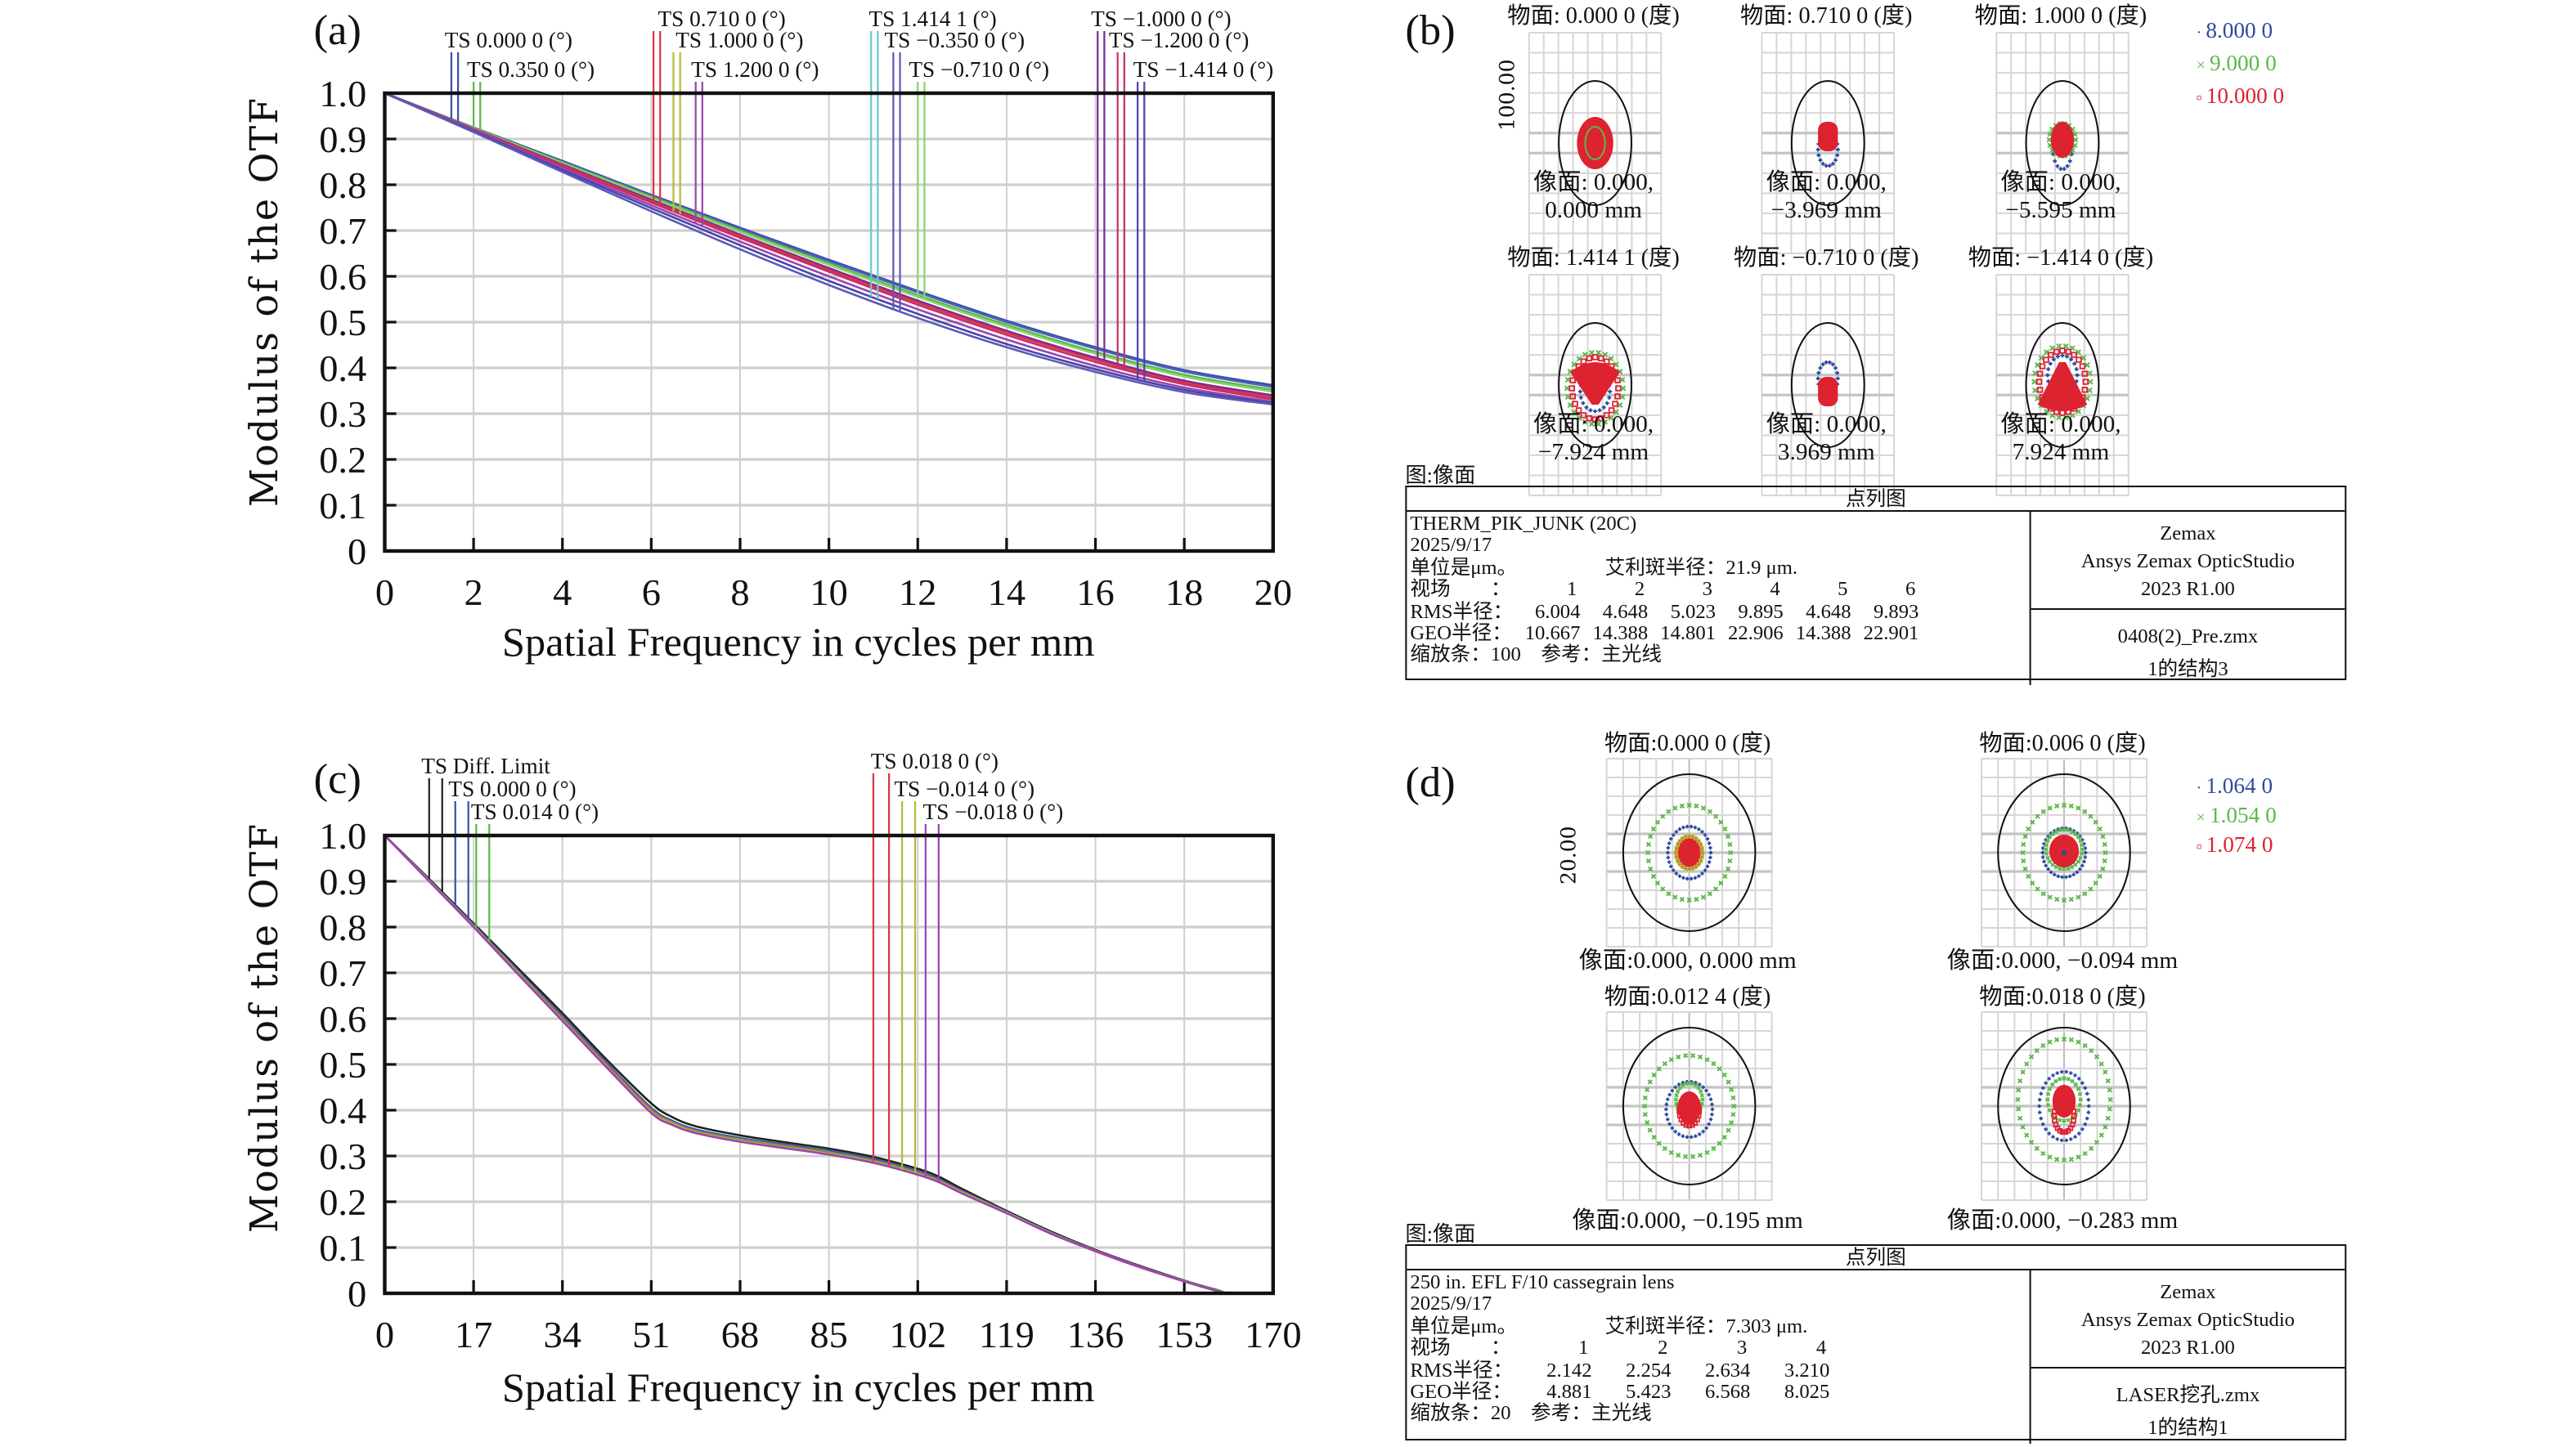 This screenshot has height=1447, width=2576. Describe the element at coordinates (1593, 259) in the screenshot. I see `field-title: 物面: 1.414 1 (度)` at that location.